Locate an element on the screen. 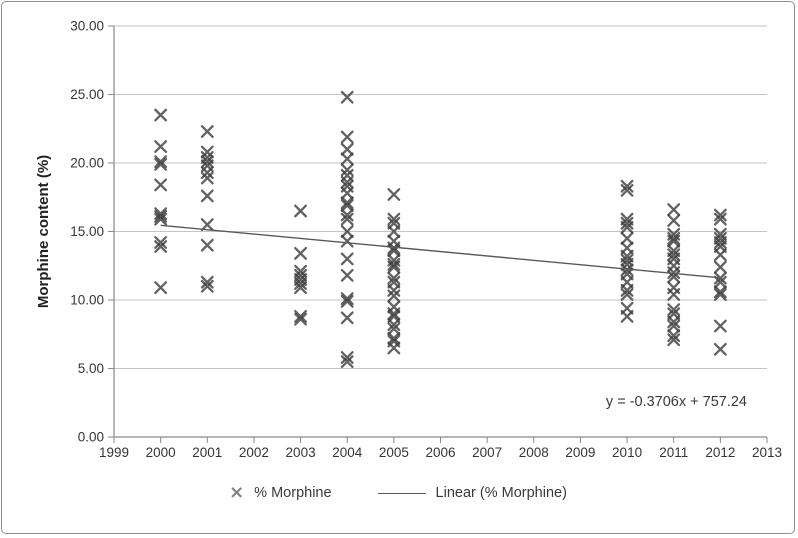 This screenshot has height=538, width=798. y-tick-label: 25.00 is located at coordinates (87, 94).